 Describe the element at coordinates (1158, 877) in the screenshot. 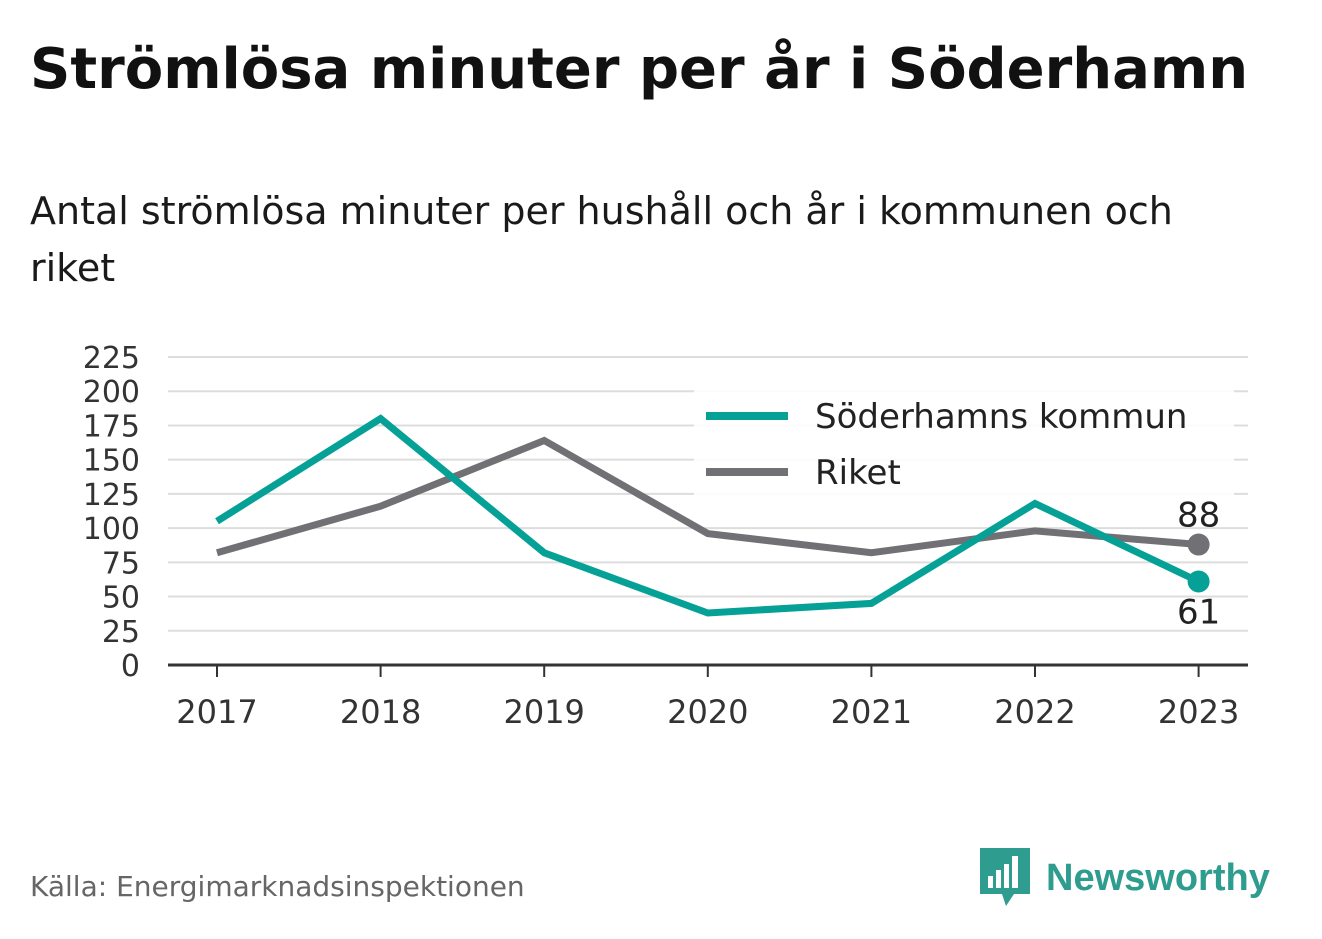

I see `brand-name: Newsworthy` at that location.